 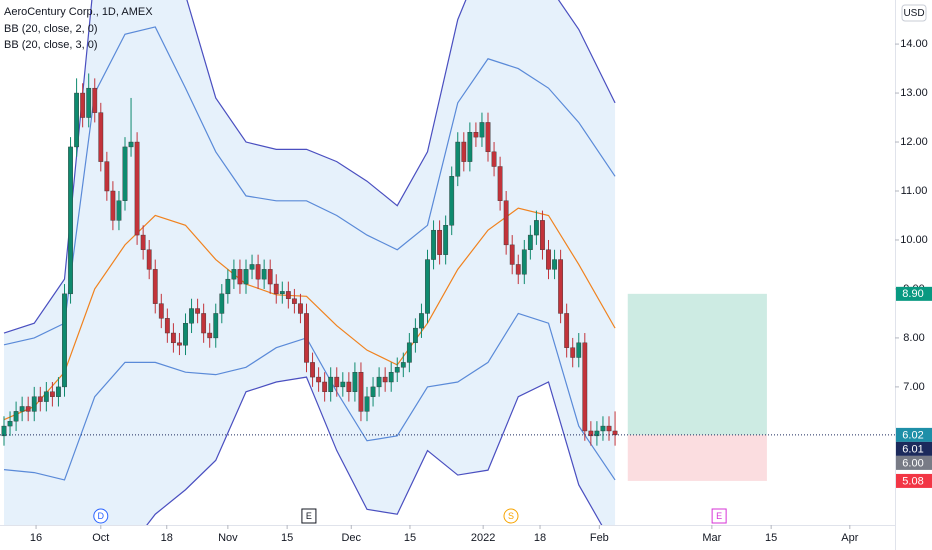 I want to click on y-tick-label: 11.00, so click(x=914, y=191).